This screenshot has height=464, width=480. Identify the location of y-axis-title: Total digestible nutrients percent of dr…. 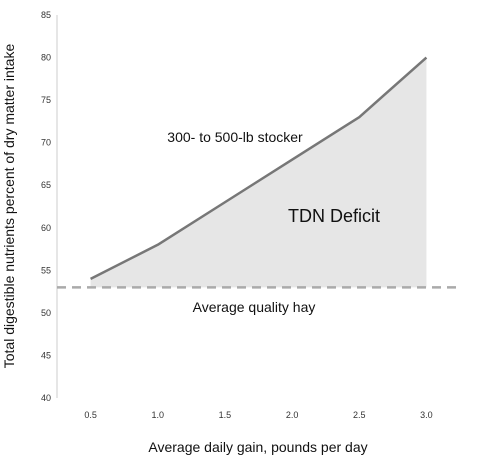
(9, 206).